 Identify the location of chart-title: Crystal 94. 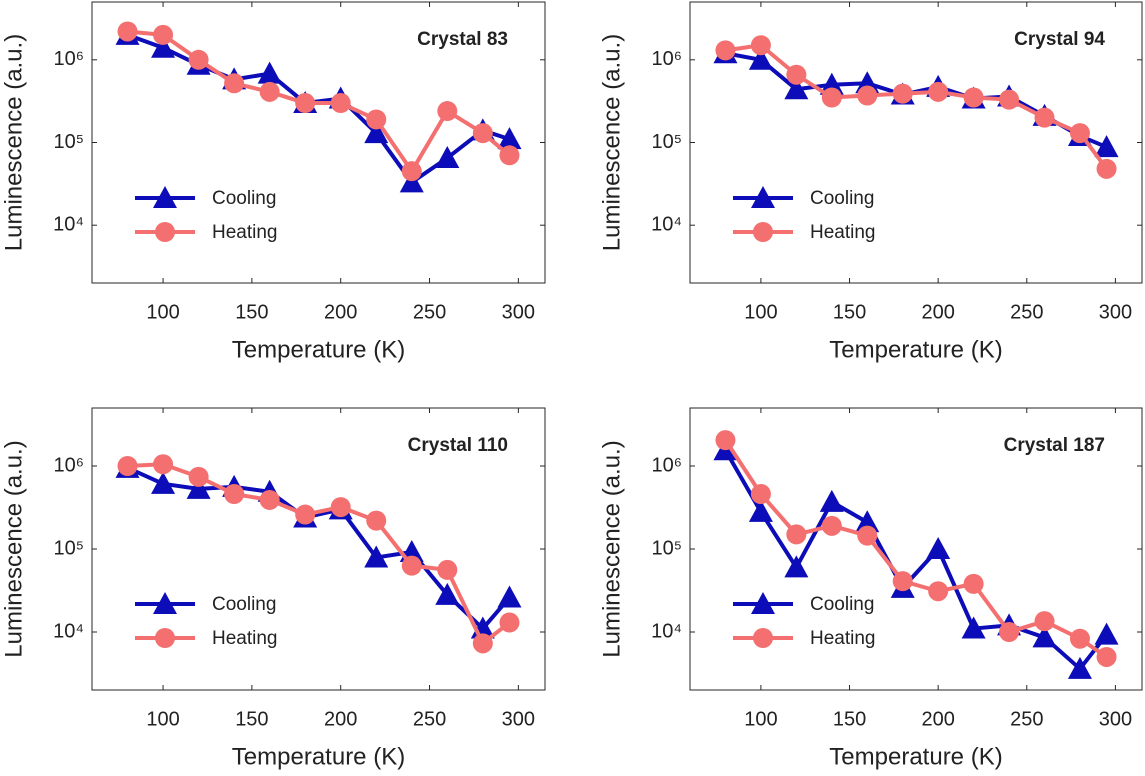
(1059, 39).